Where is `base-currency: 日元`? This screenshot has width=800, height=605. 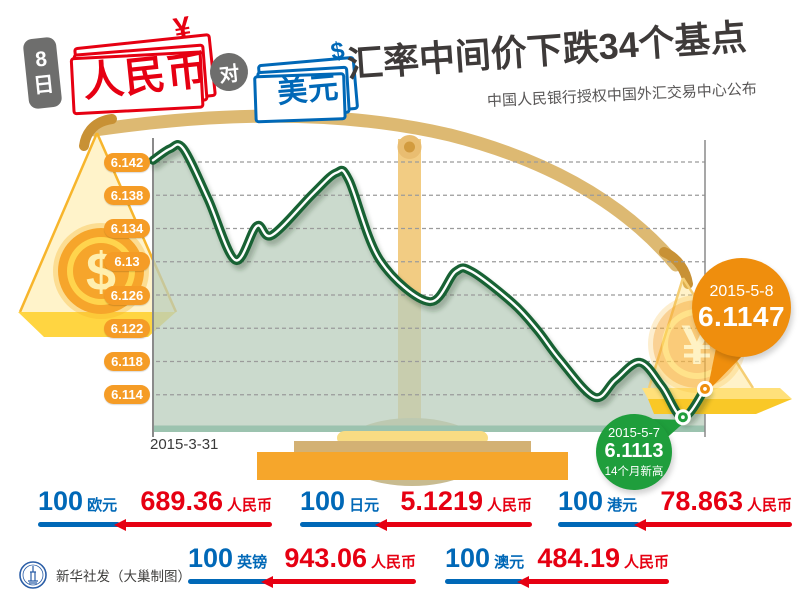 base-currency: 日元 is located at coordinates (364, 505).